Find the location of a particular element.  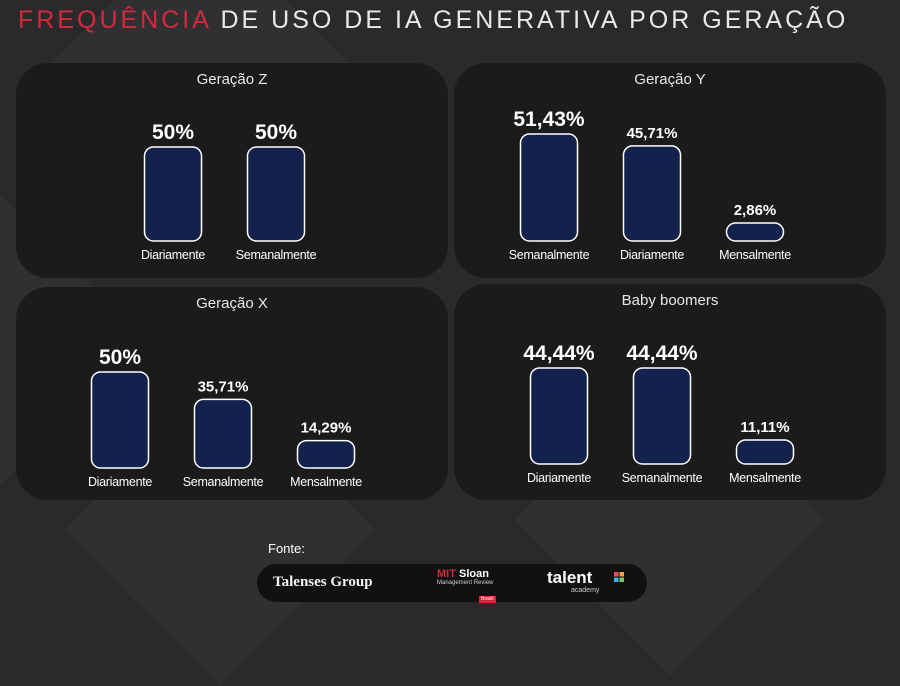

sloan-logo-text: Sloan is located at coordinates (472, 574).